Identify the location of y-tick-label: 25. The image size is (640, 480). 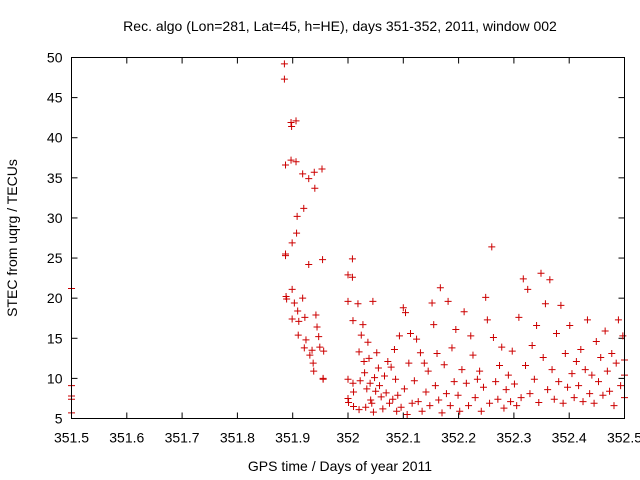
(55, 258).